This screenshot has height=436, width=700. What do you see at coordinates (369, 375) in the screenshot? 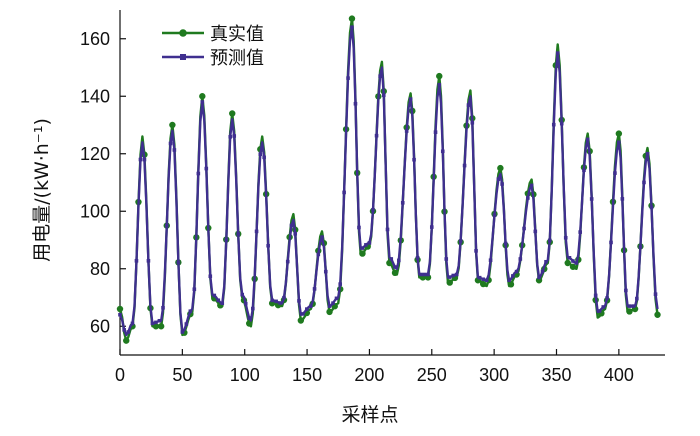
I see `x-tick-label: 200` at bounding box center [369, 375].